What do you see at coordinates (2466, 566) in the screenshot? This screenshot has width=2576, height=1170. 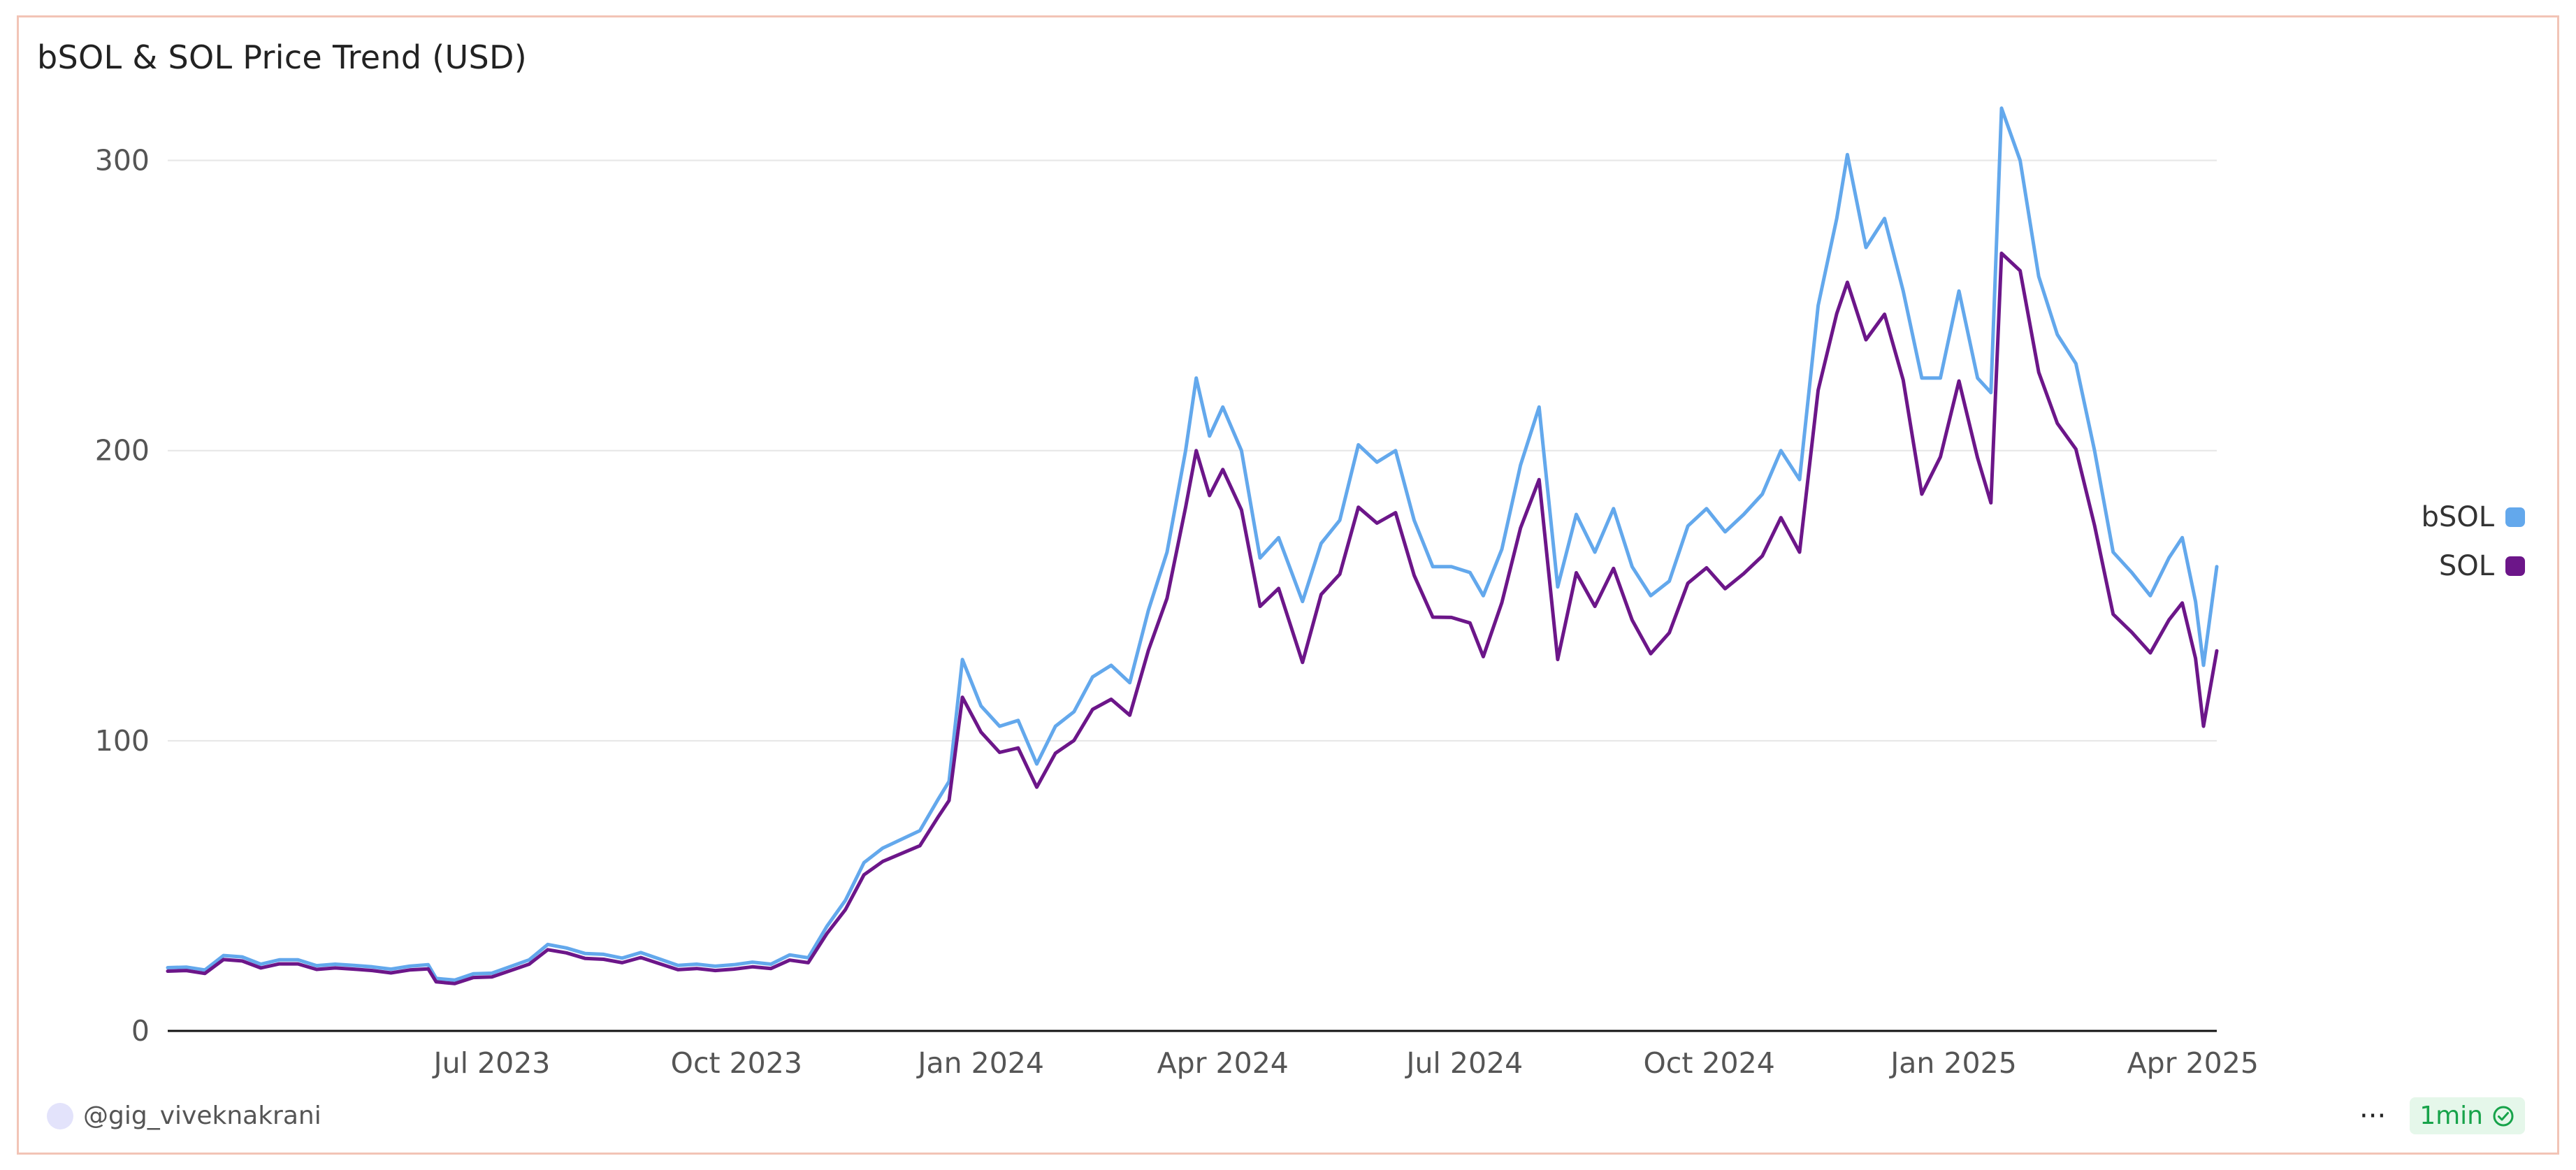 I see `legend-label: SOL` at bounding box center [2466, 566].